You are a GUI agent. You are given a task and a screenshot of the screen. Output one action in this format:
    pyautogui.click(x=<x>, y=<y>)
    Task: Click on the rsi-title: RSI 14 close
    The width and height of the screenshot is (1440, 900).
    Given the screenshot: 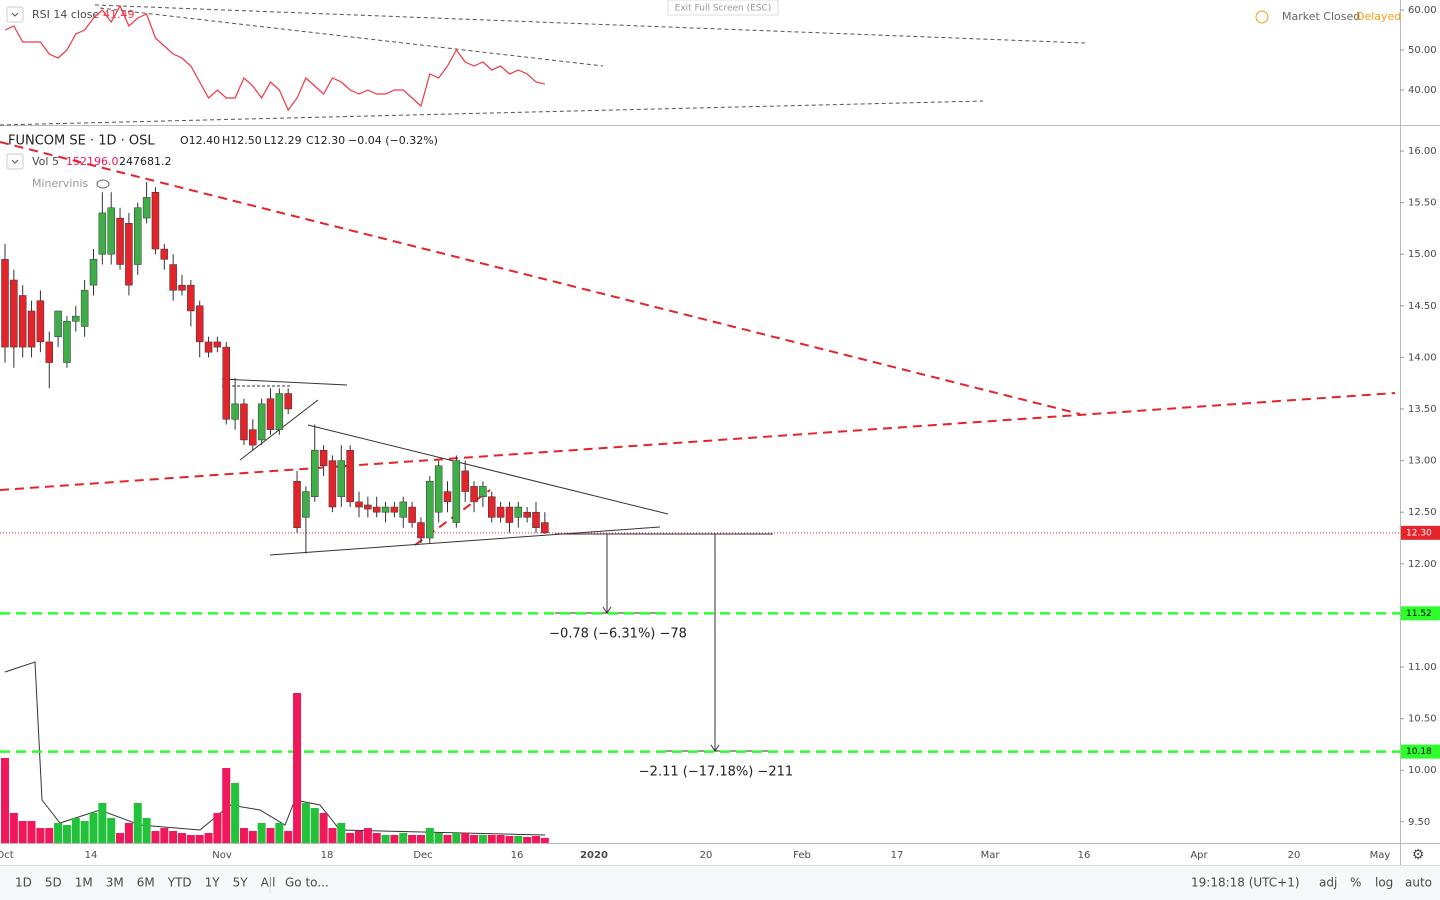 What is the action you would take?
    pyautogui.click(x=65, y=14)
    